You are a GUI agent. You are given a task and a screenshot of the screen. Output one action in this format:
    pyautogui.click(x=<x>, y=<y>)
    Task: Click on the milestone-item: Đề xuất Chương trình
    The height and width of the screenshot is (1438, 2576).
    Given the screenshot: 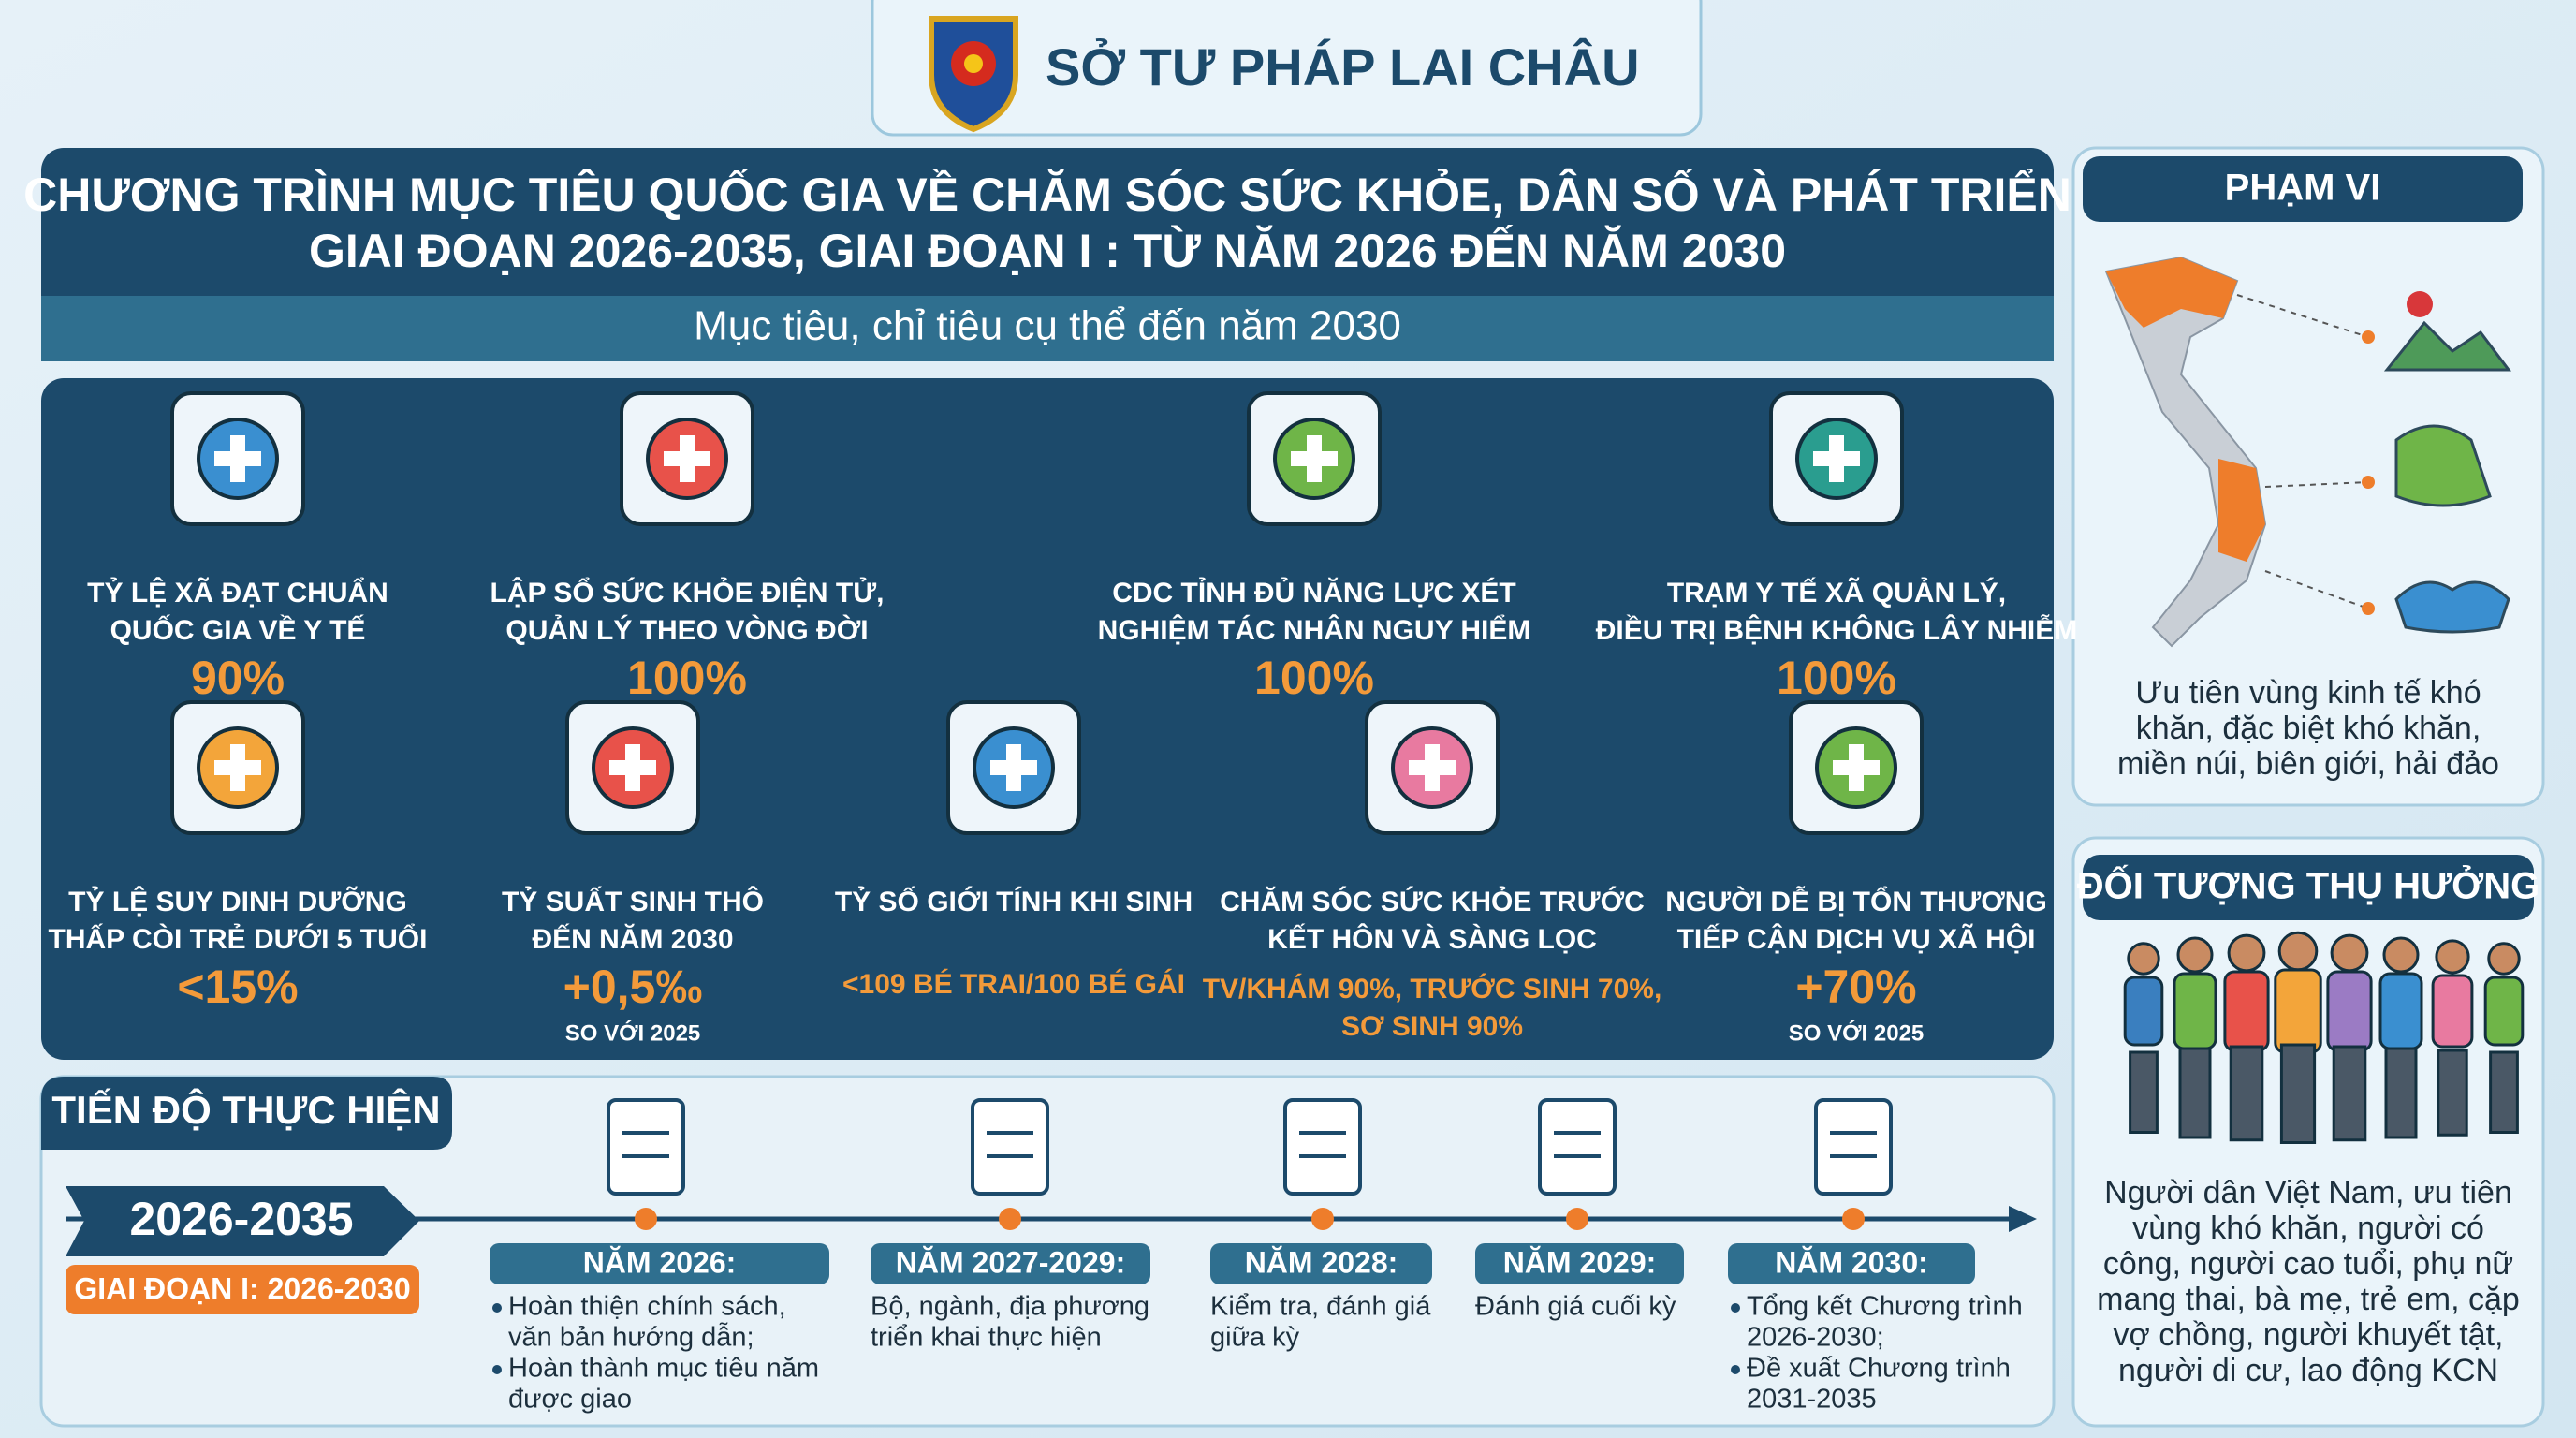 What is the action you would take?
    pyautogui.click(x=1879, y=1369)
    